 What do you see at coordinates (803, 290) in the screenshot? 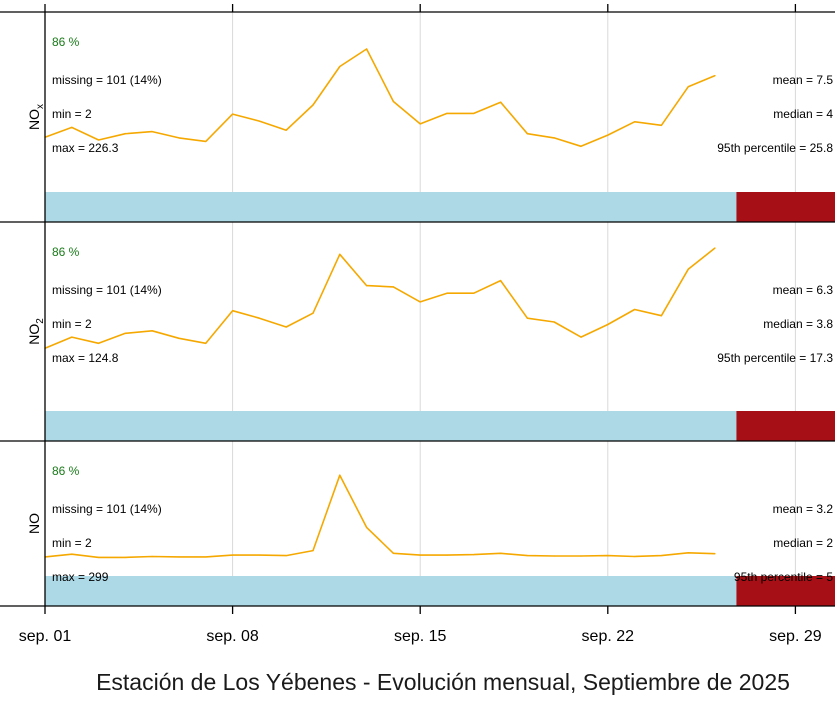
I see `mean-value: mean = 6.3` at bounding box center [803, 290].